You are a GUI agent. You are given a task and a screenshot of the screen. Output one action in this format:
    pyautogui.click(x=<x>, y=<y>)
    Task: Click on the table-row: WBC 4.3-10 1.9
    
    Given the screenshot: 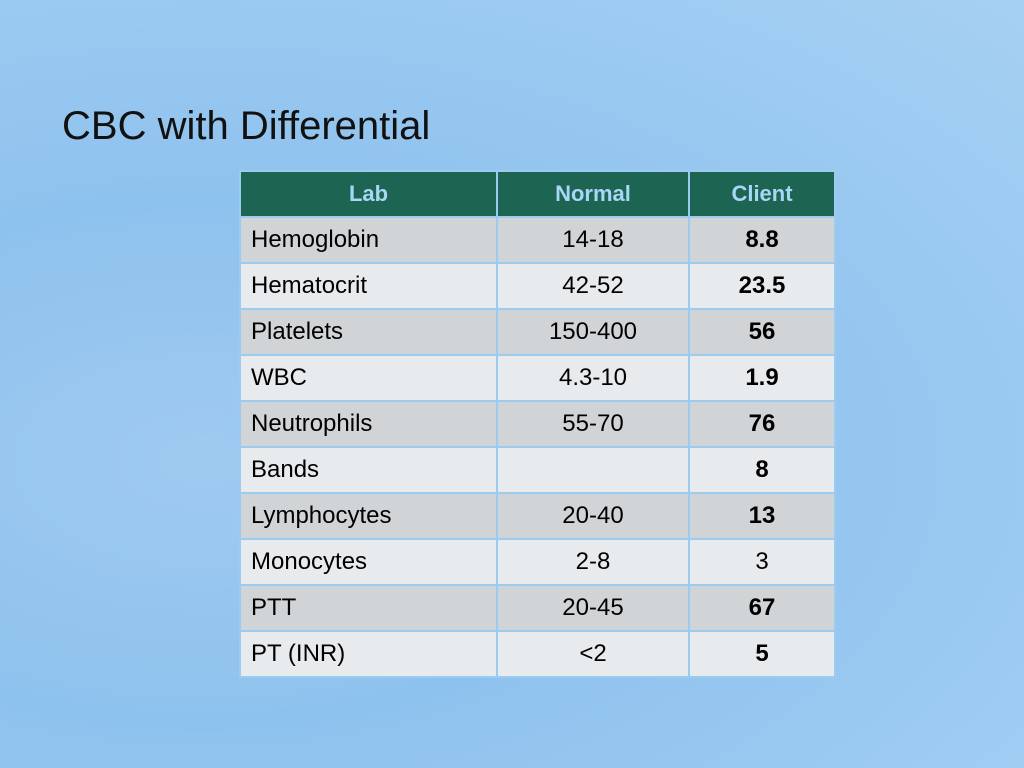 What is the action you would take?
    pyautogui.click(x=537, y=378)
    